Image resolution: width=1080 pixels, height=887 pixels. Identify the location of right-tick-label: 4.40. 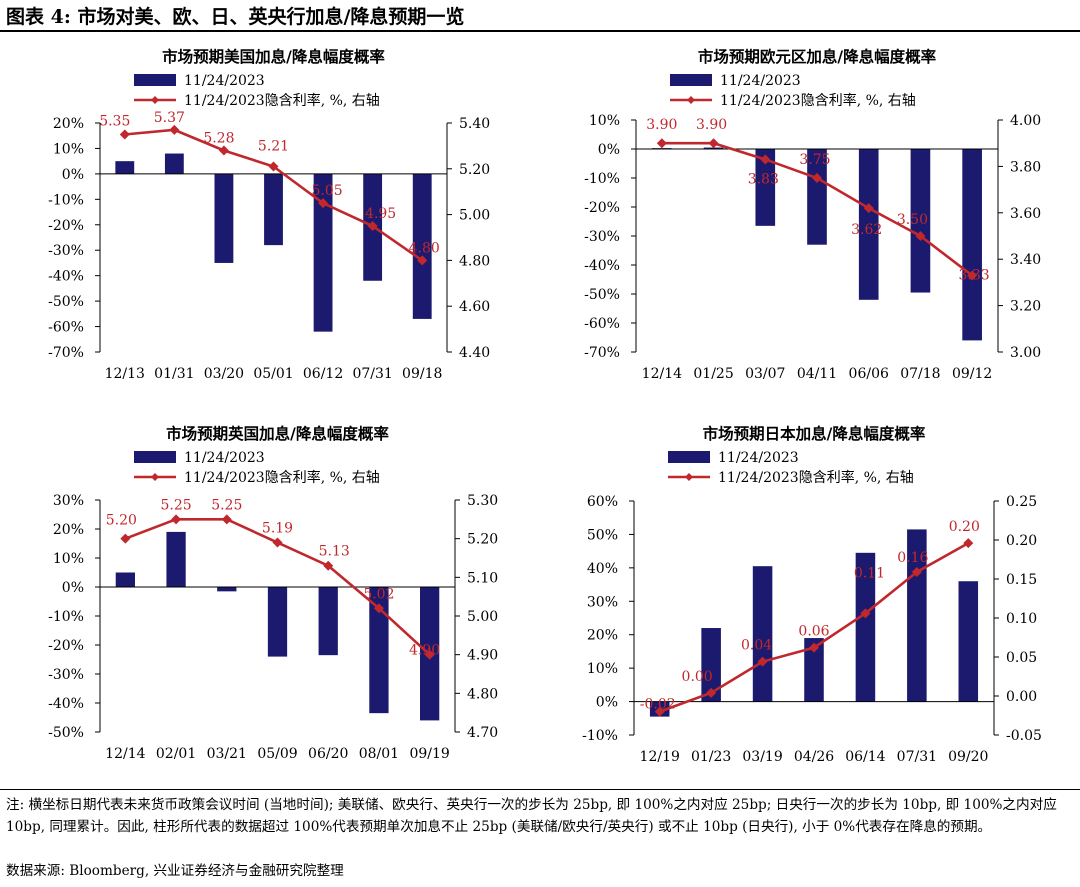
(474, 353).